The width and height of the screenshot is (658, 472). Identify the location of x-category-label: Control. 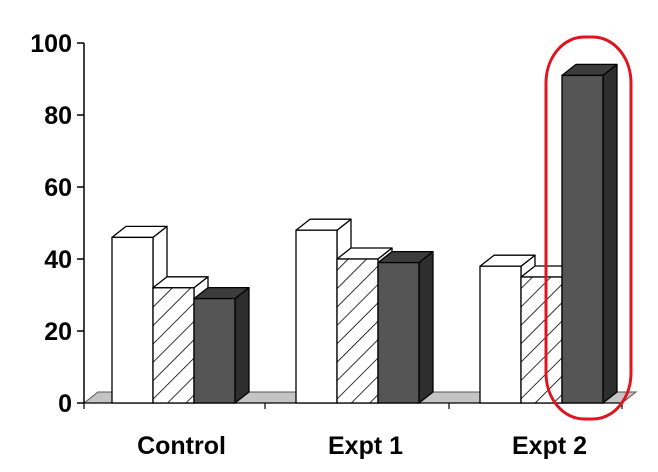
(181, 446).